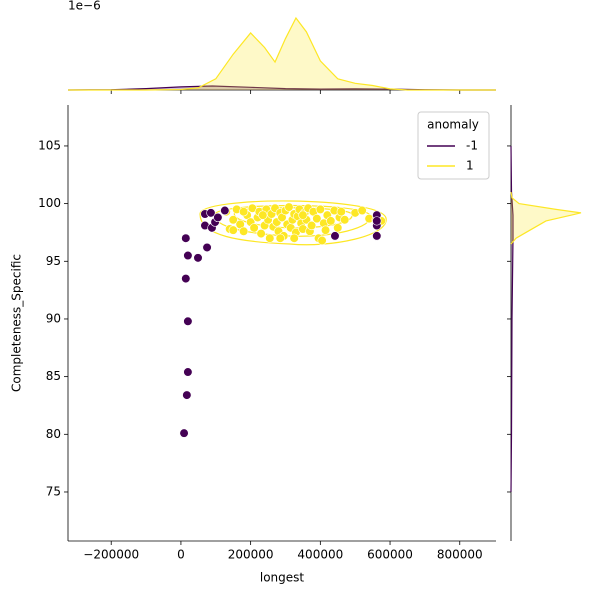  Describe the element at coordinates (49, 145) in the screenshot. I see `y-tick-label: 105` at that location.